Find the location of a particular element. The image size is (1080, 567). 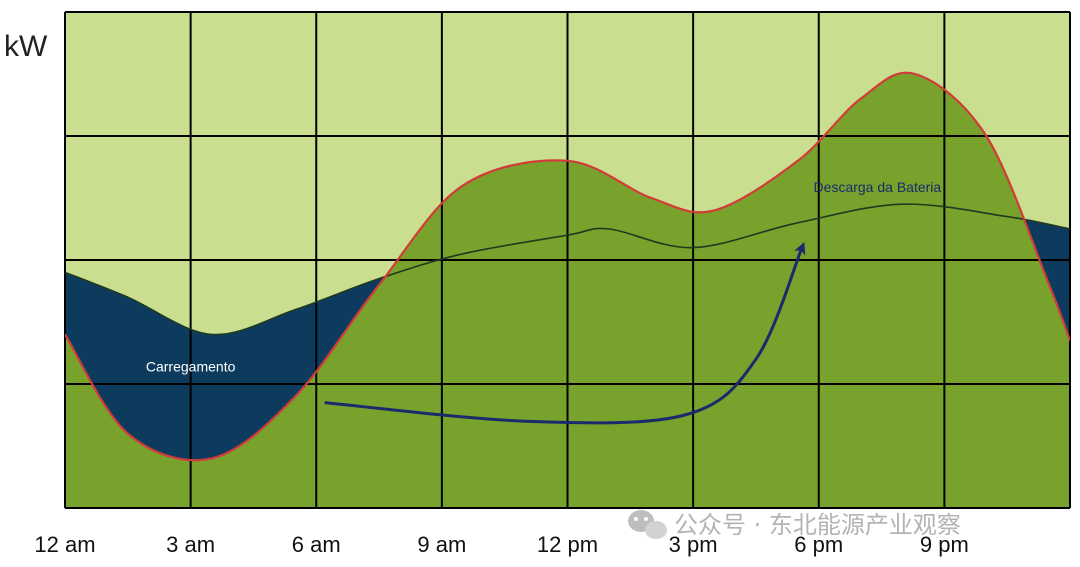

watermark: 公众号 · 东北能源产业观察 is located at coordinates (794, 524).